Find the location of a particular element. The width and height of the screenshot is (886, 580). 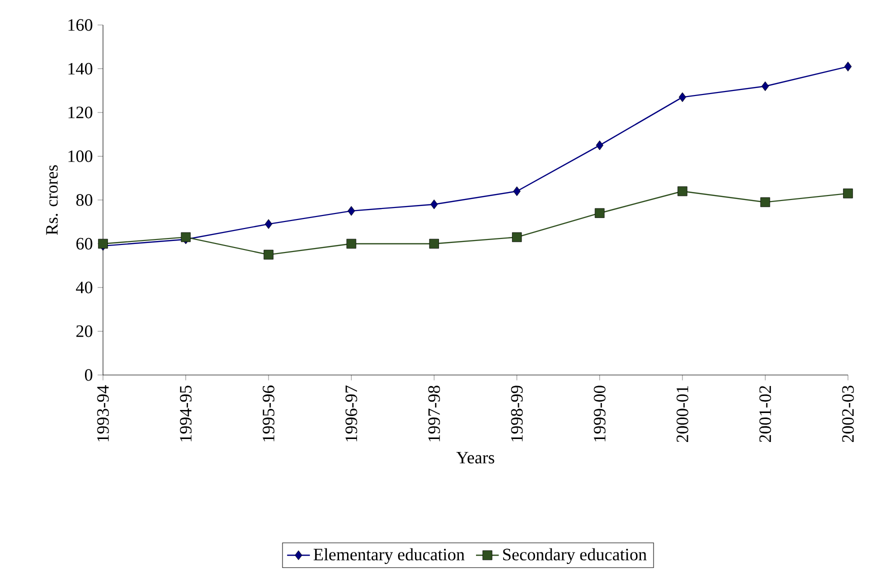

x-tick-label: 1998-99 is located at coordinates (517, 414).